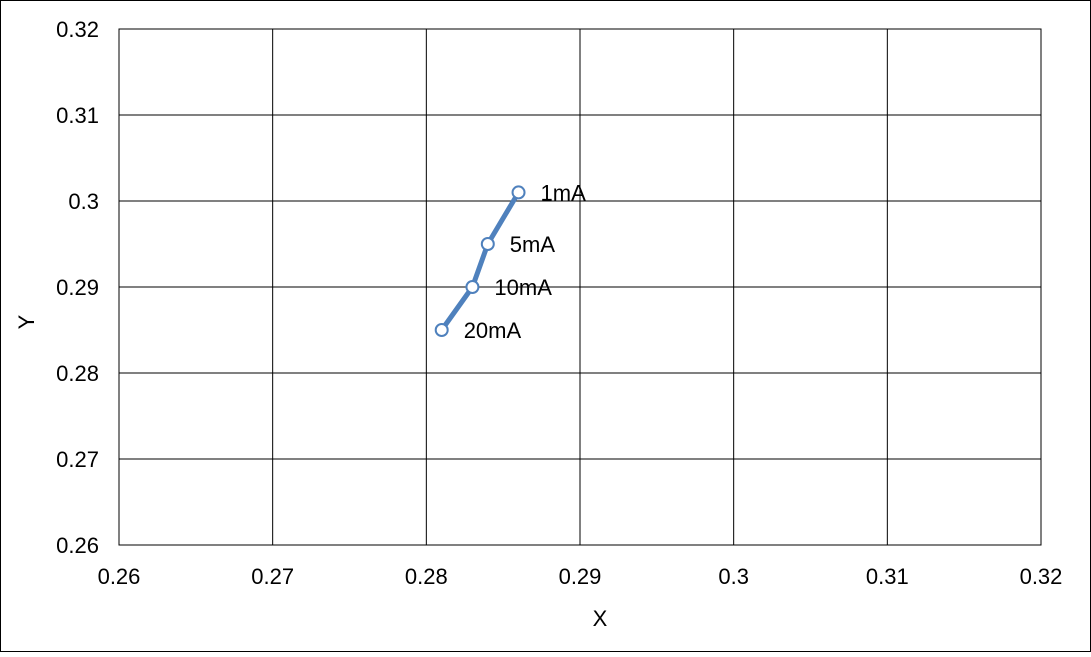 Image resolution: width=1091 pixels, height=657 pixels. Describe the element at coordinates (77, 459) in the screenshot. I see `y-tick-label: 0.27` at that location.